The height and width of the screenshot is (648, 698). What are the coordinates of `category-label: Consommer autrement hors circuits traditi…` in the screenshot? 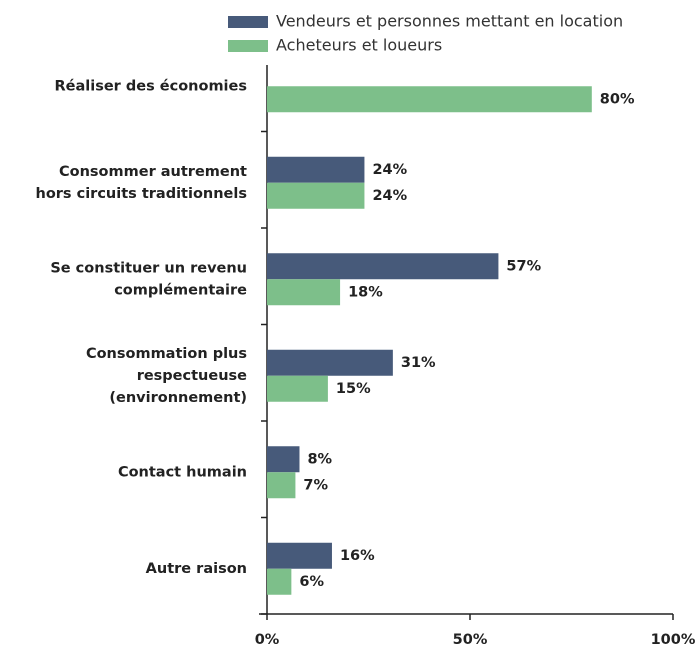 It's located at (142, 183).